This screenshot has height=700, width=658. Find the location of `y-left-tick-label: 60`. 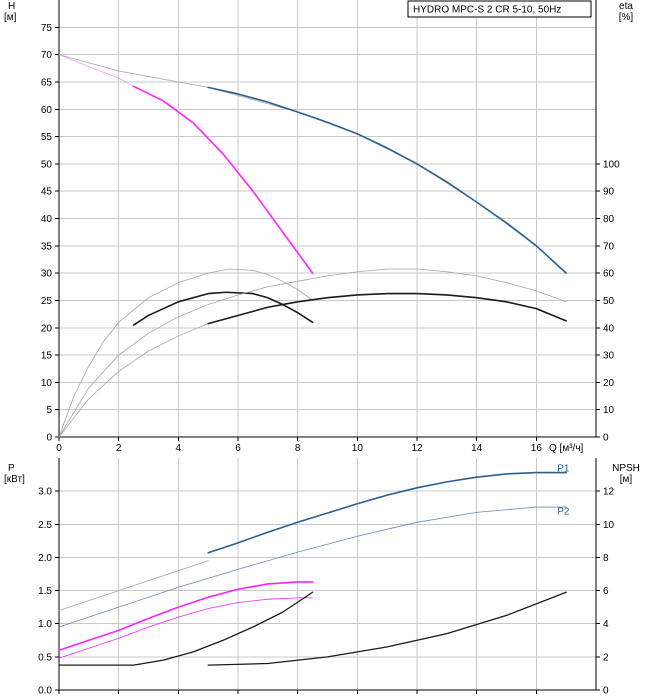

y-left-tick-label: 60 is located at coordinates (47, 110).